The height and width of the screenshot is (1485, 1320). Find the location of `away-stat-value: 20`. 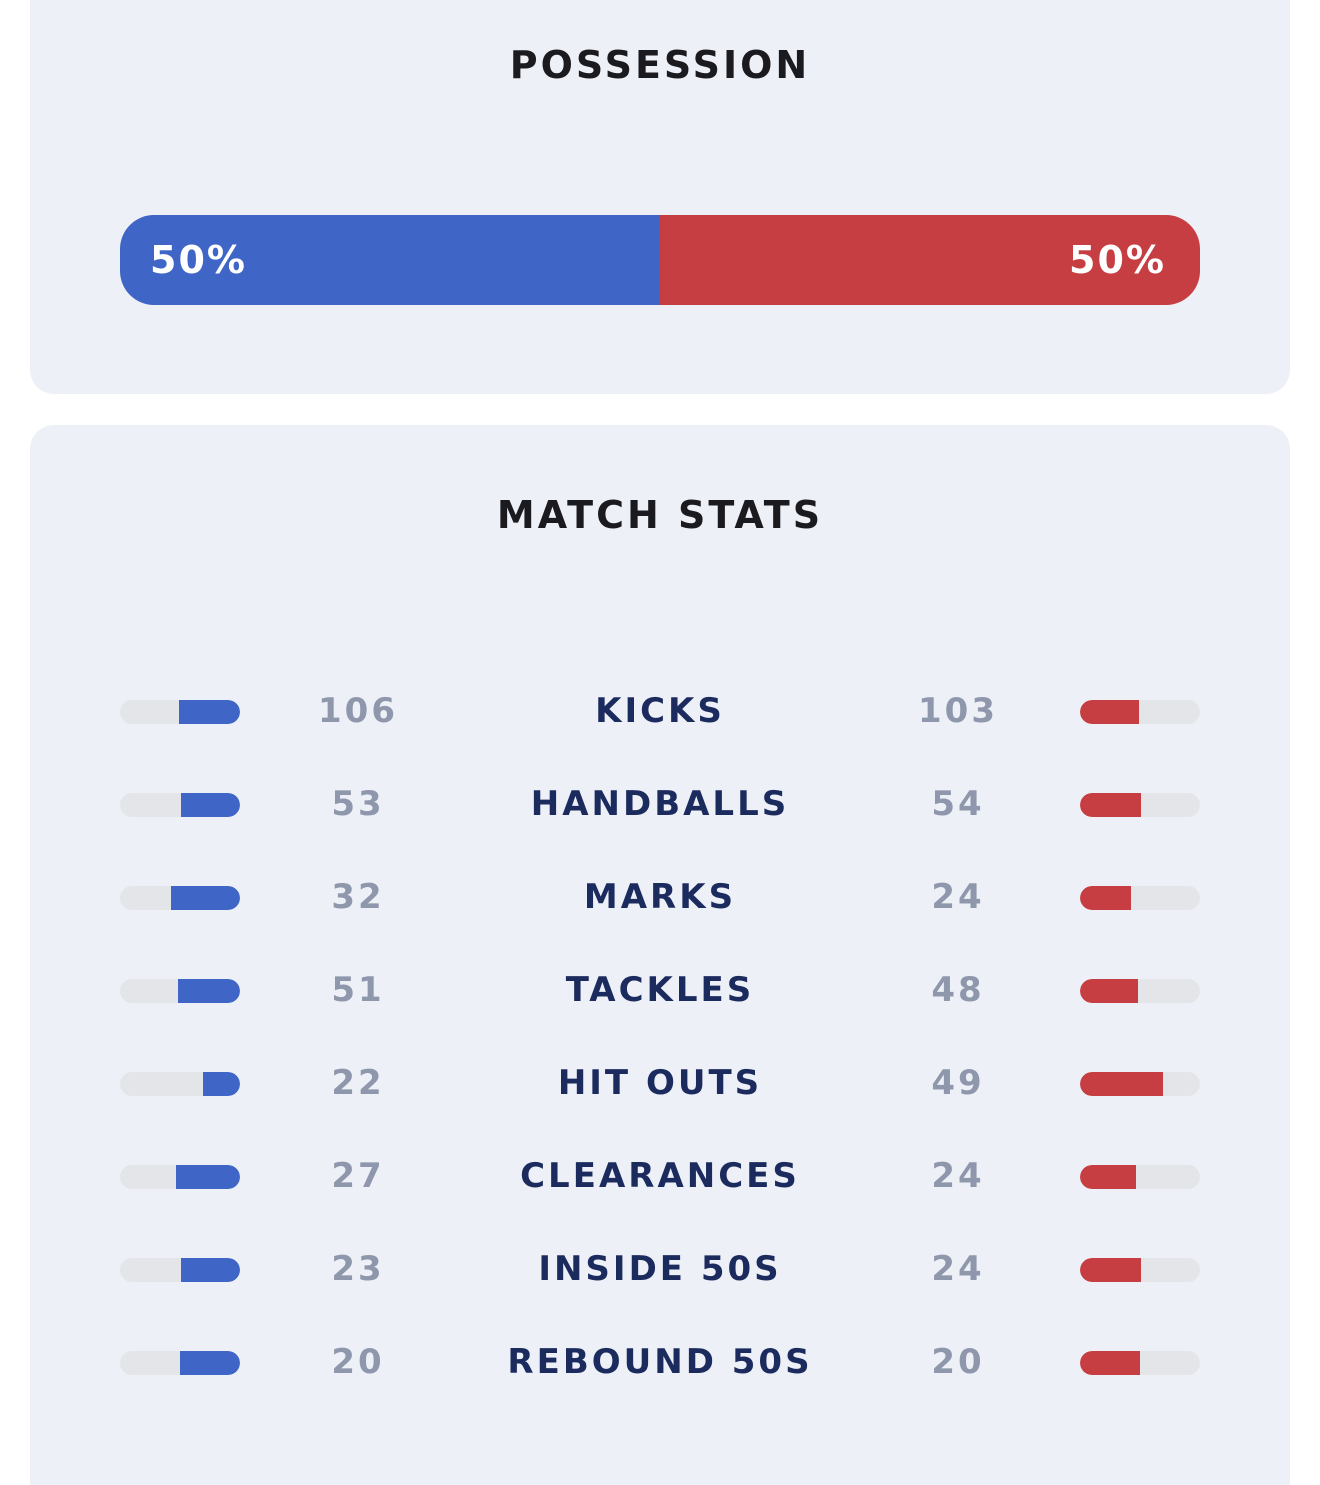

away-stat-value: 20 is located at coordinates (958, 1362).